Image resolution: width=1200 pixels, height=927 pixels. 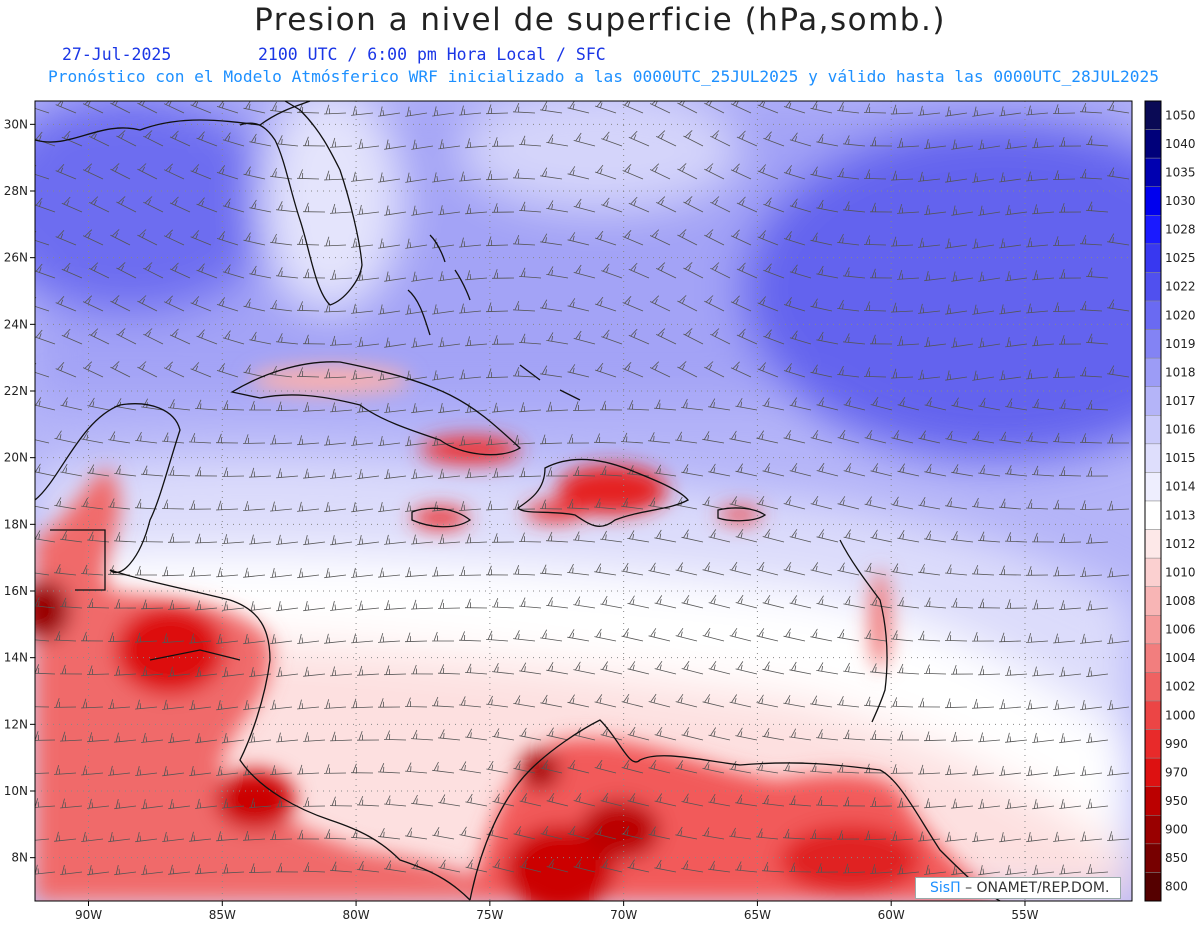 What do you see at coordinates (16, 124) in the screenshot?
I see `lat-tick-label: 30N` at bounding box center [16, 124].